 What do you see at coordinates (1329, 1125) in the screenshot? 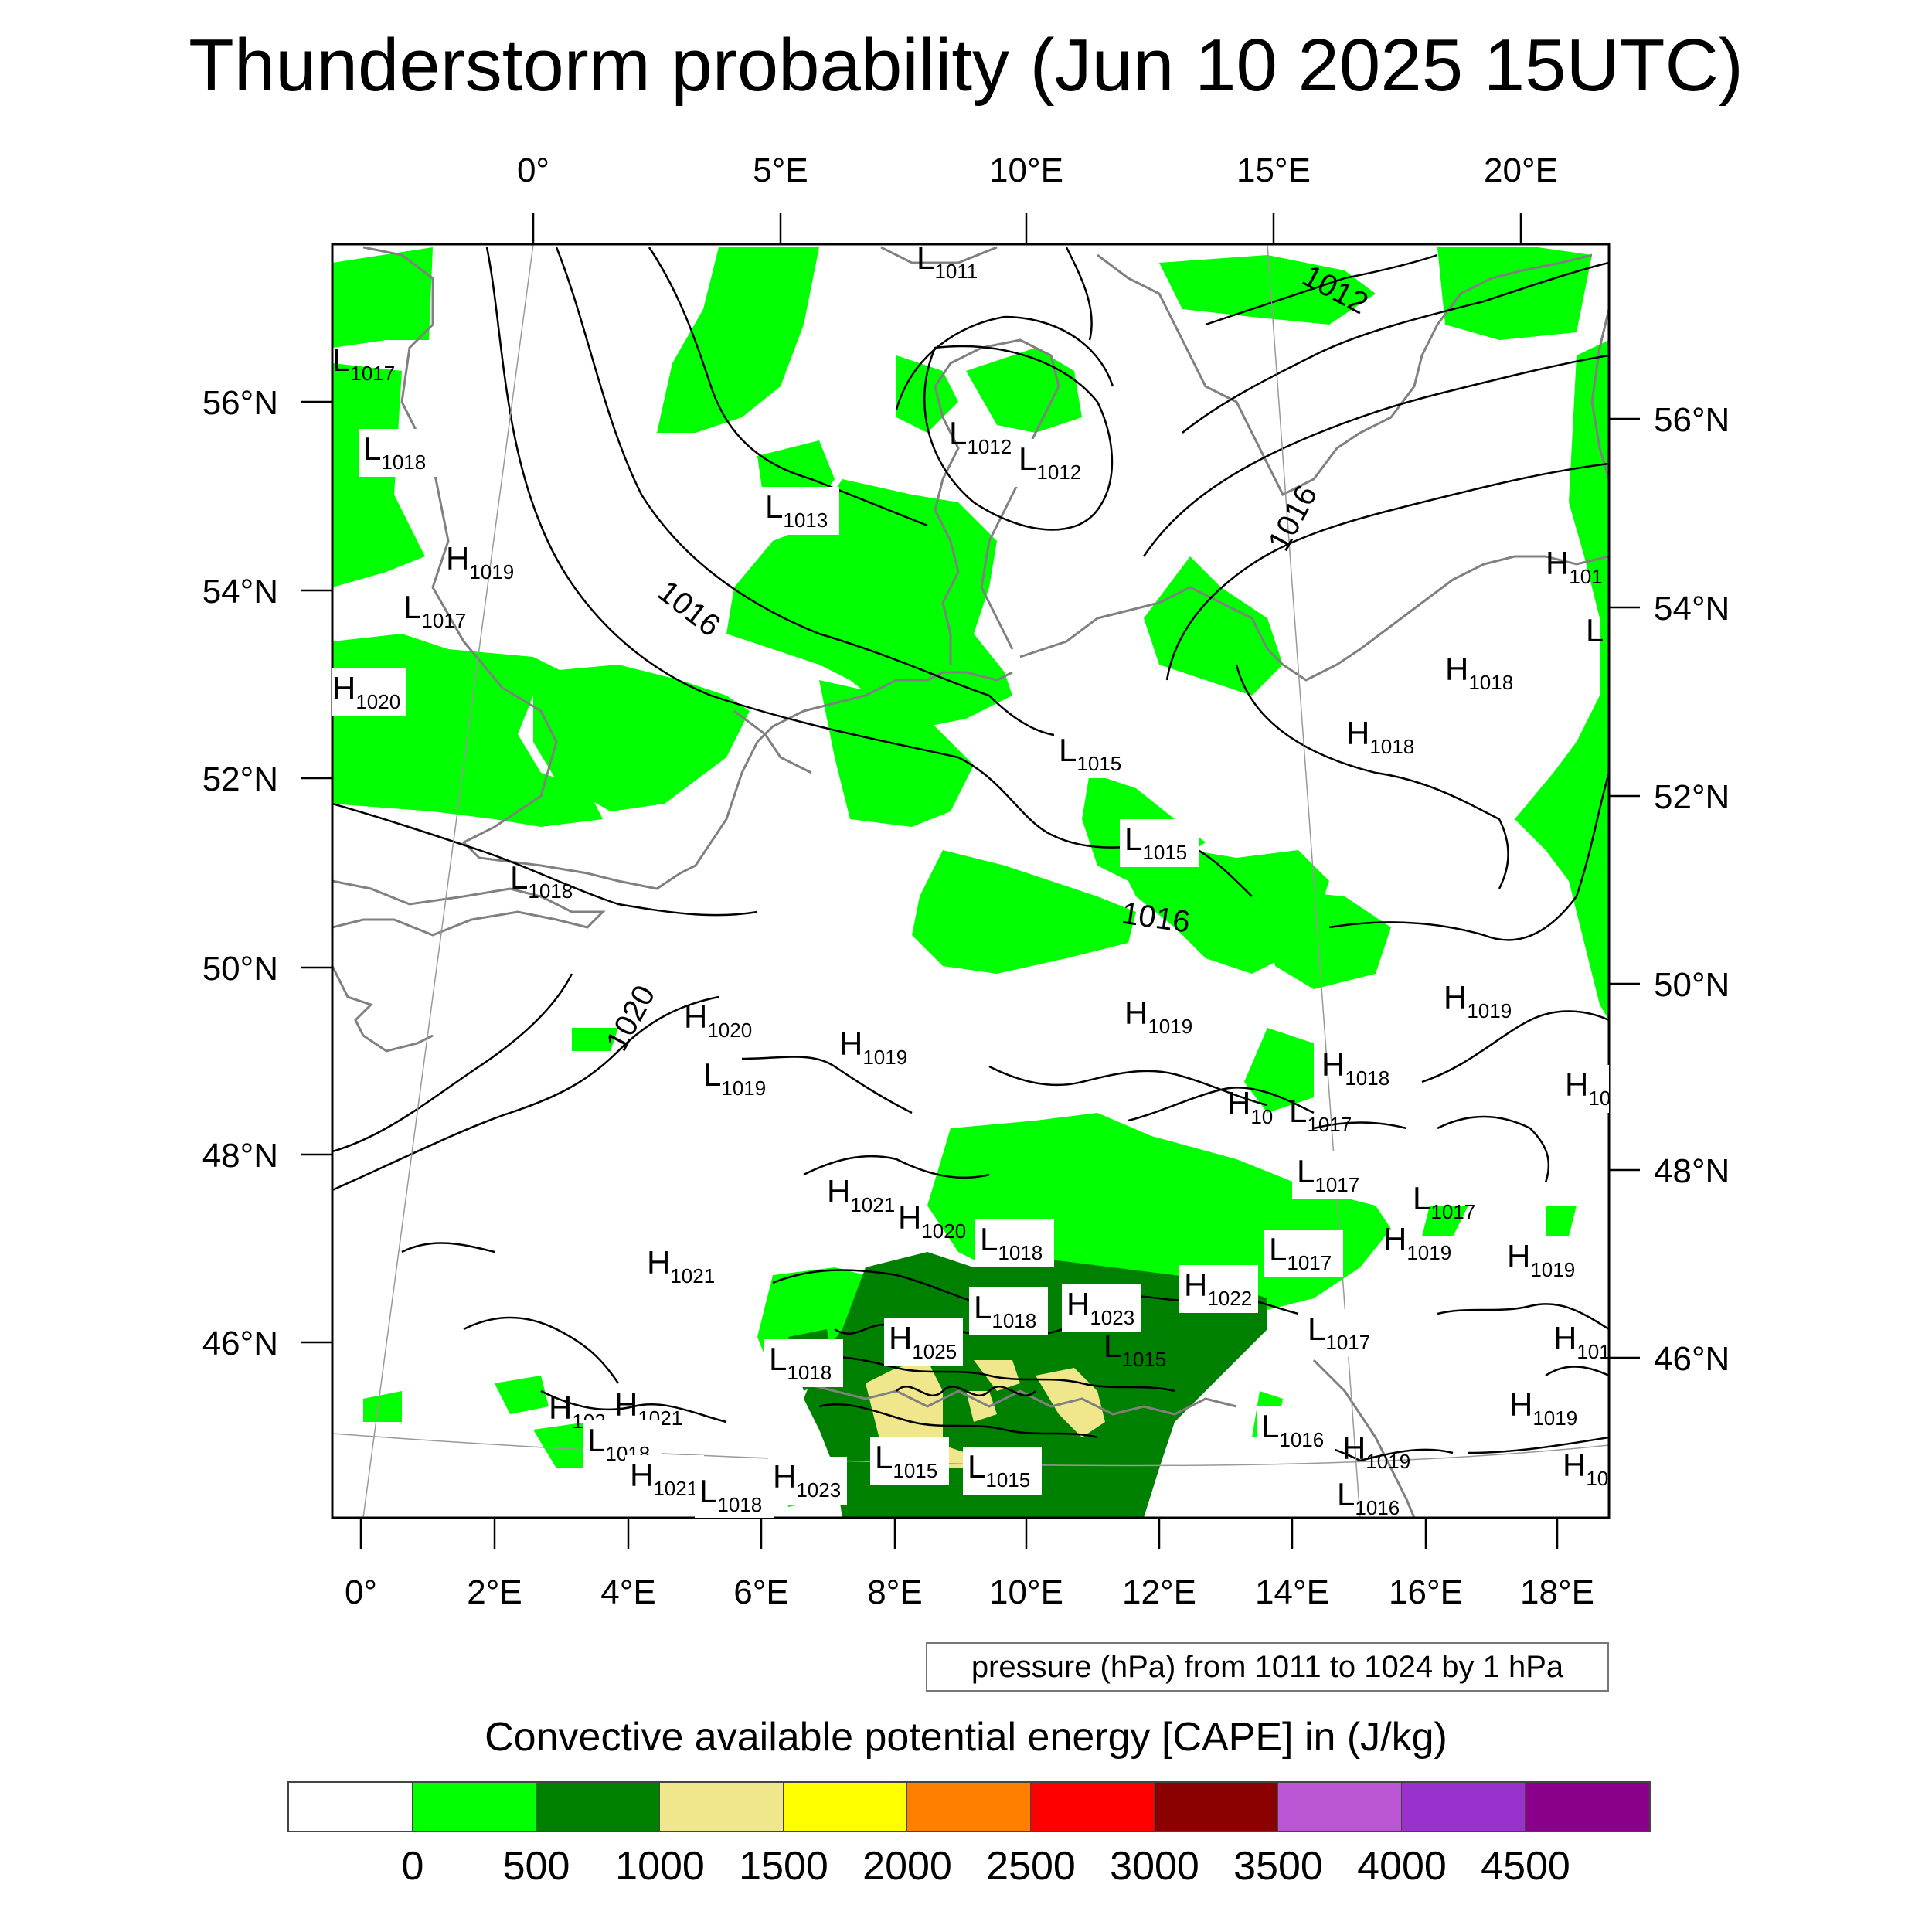
I see `pressure-center-value: 1017` at bounding box center [1329, 1125].